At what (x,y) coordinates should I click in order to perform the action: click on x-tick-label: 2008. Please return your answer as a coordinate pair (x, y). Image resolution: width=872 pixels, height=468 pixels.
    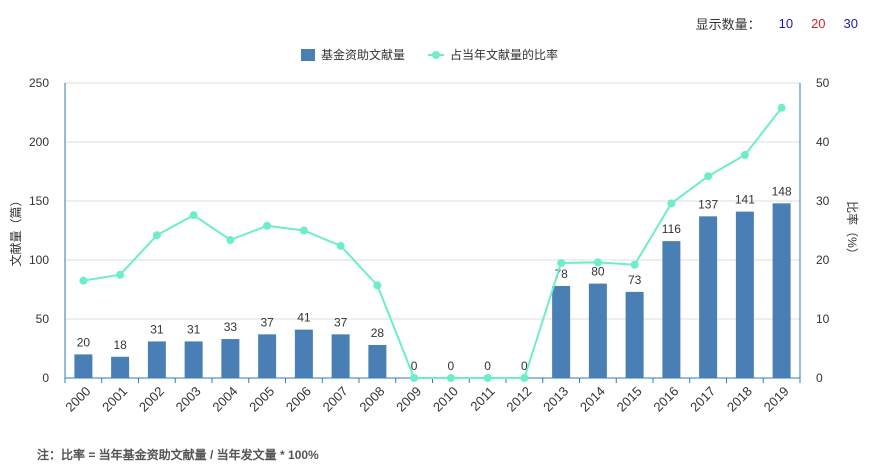
    Looking at the image, I should click on (371, 399).